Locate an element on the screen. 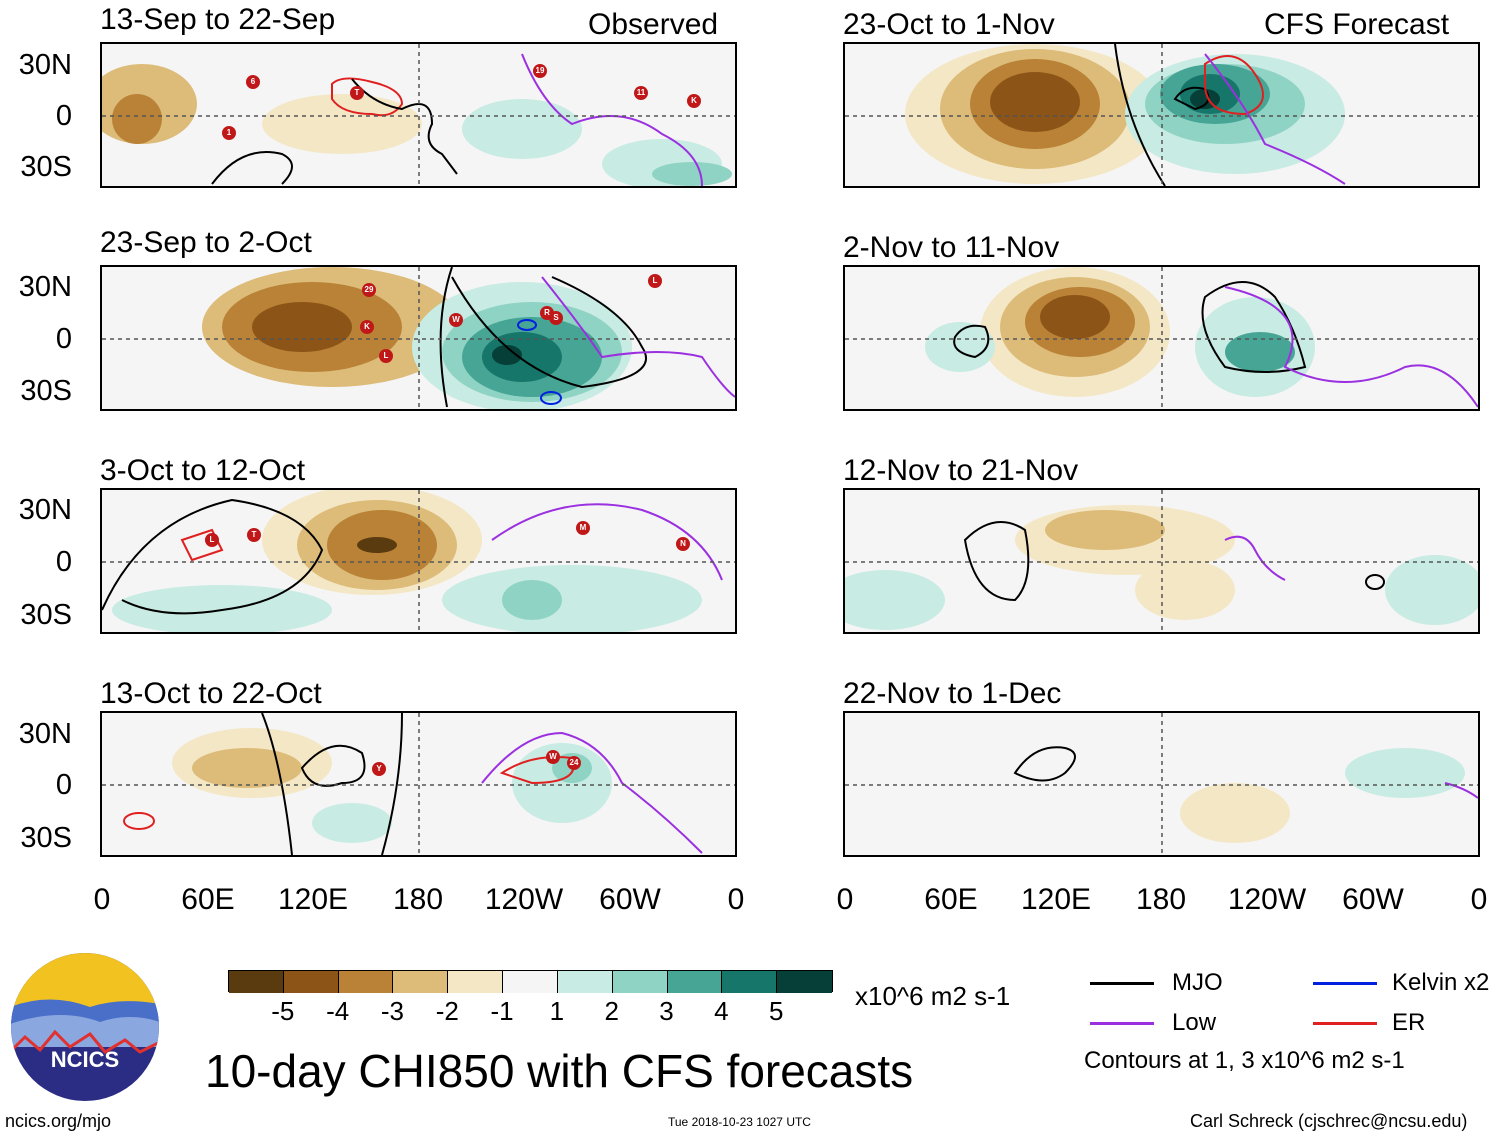  legend-label-kelvin: Kelvin x2 is located at coordinates (1441, 982).